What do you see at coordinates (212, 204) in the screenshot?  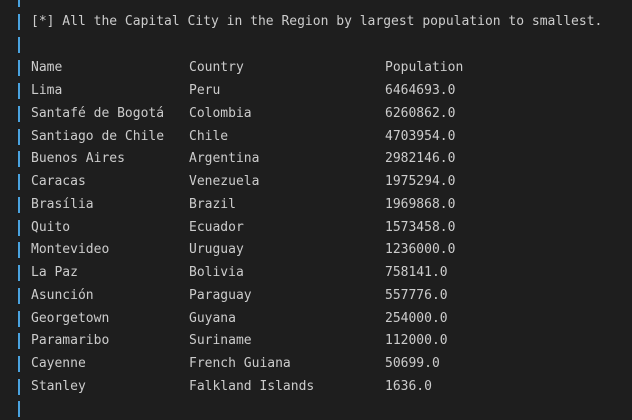 I see `cell-country: Brazil` at bounding box center [212, 204].